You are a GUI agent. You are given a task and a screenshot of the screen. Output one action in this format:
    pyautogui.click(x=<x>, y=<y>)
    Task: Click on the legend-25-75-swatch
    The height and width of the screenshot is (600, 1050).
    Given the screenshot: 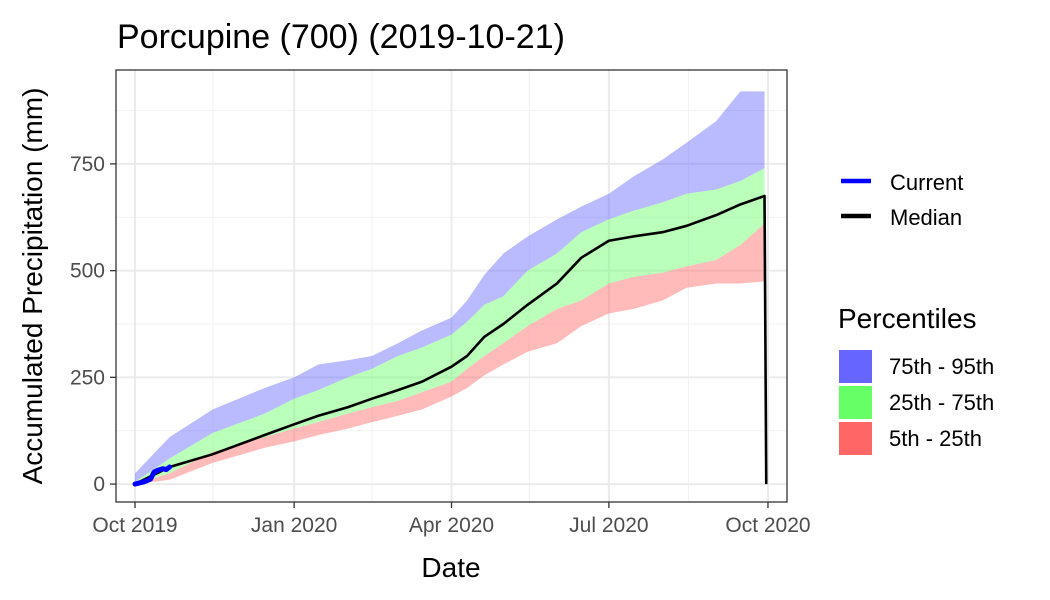 What is the action you would take?
    pyautogui.click(x=855, y=402)
    